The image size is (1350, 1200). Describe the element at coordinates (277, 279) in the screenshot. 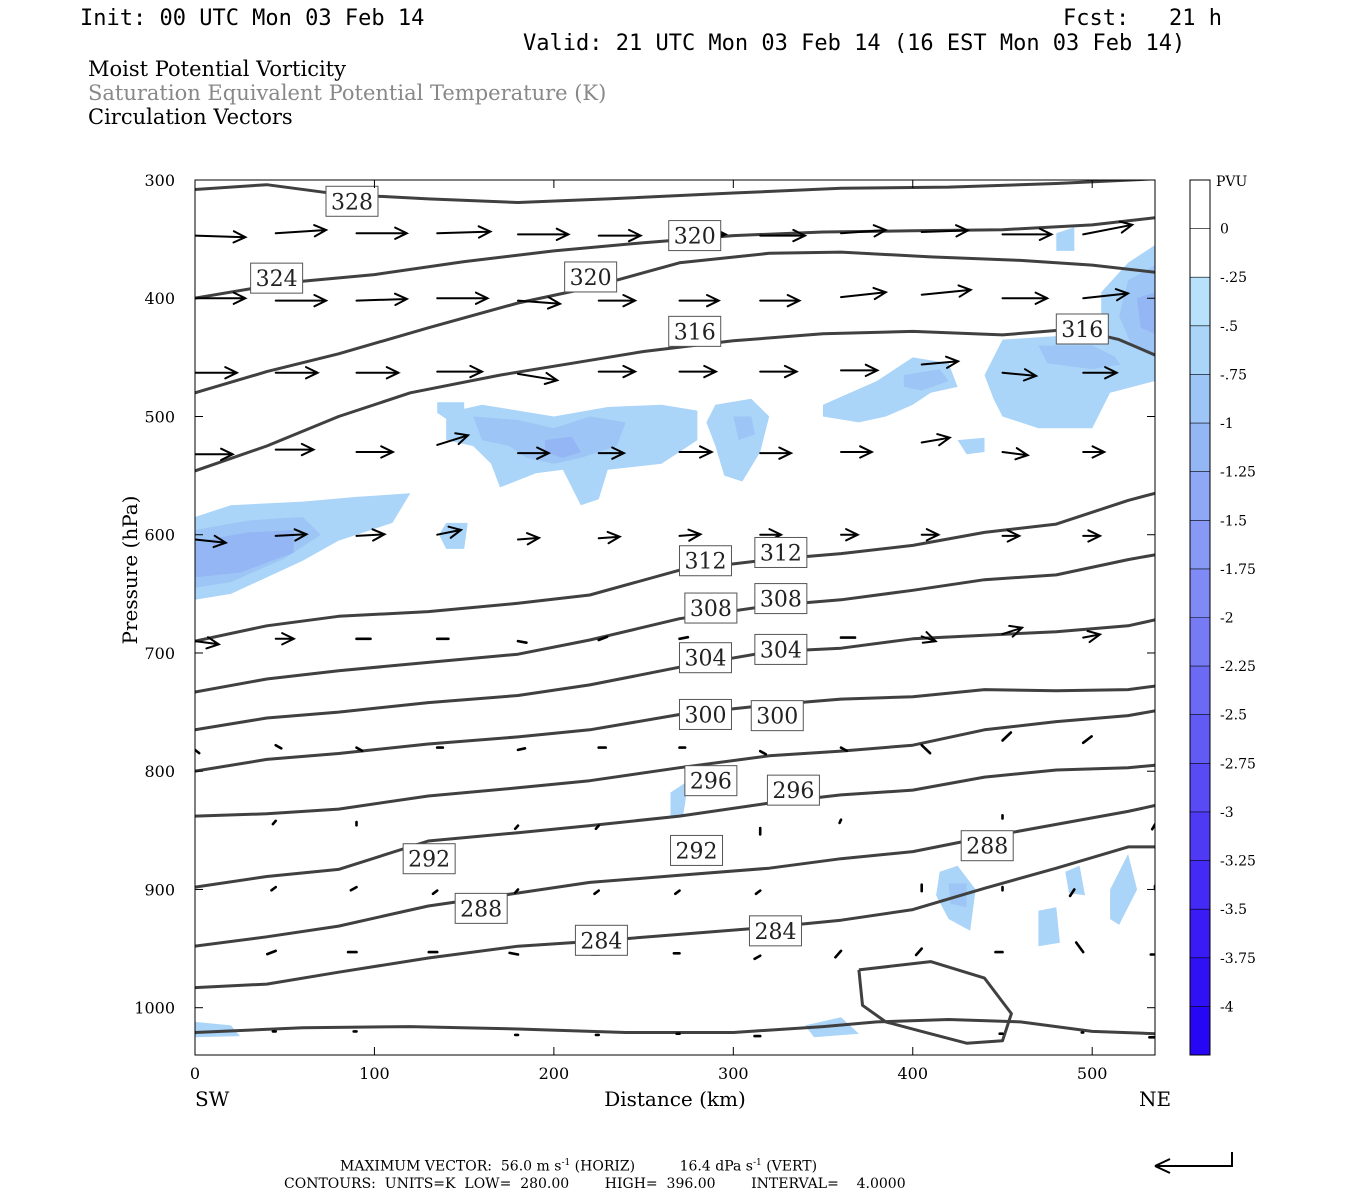

I see `contour-label: 324` at that location.